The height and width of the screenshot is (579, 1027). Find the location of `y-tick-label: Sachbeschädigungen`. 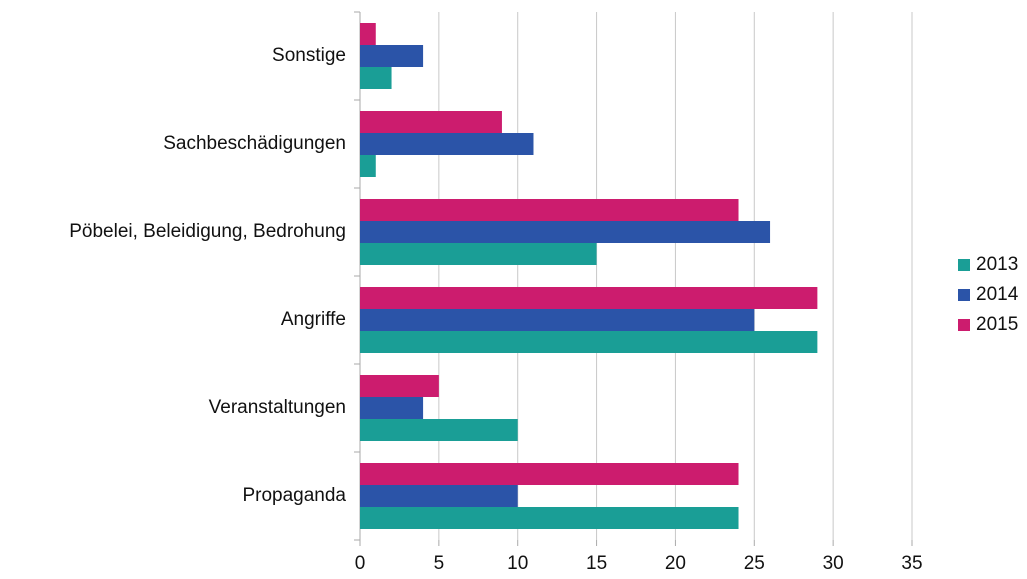

y-tick-label: Sachbeschädigungen is located at coordinates (254, 143).